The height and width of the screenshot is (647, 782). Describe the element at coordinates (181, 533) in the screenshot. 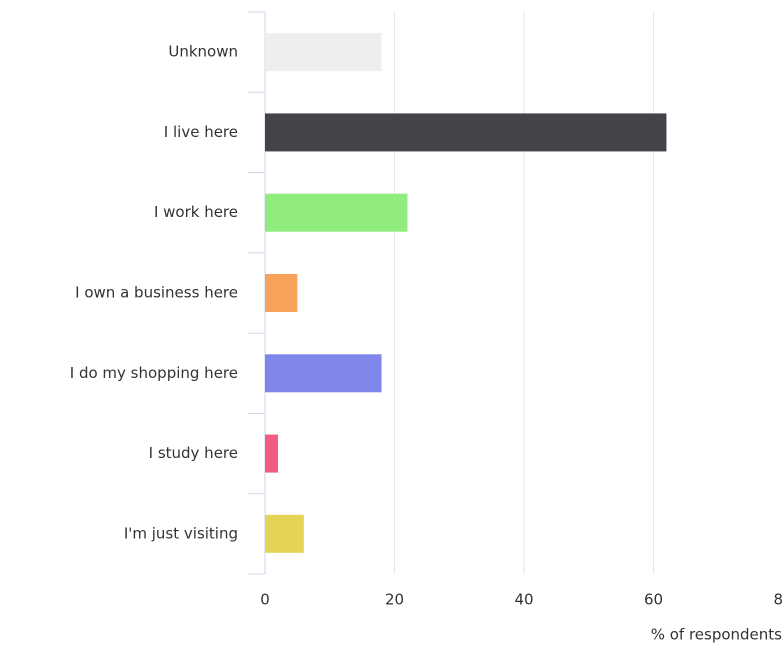

I see `y-tick-label: I'm just visiting` at that location.